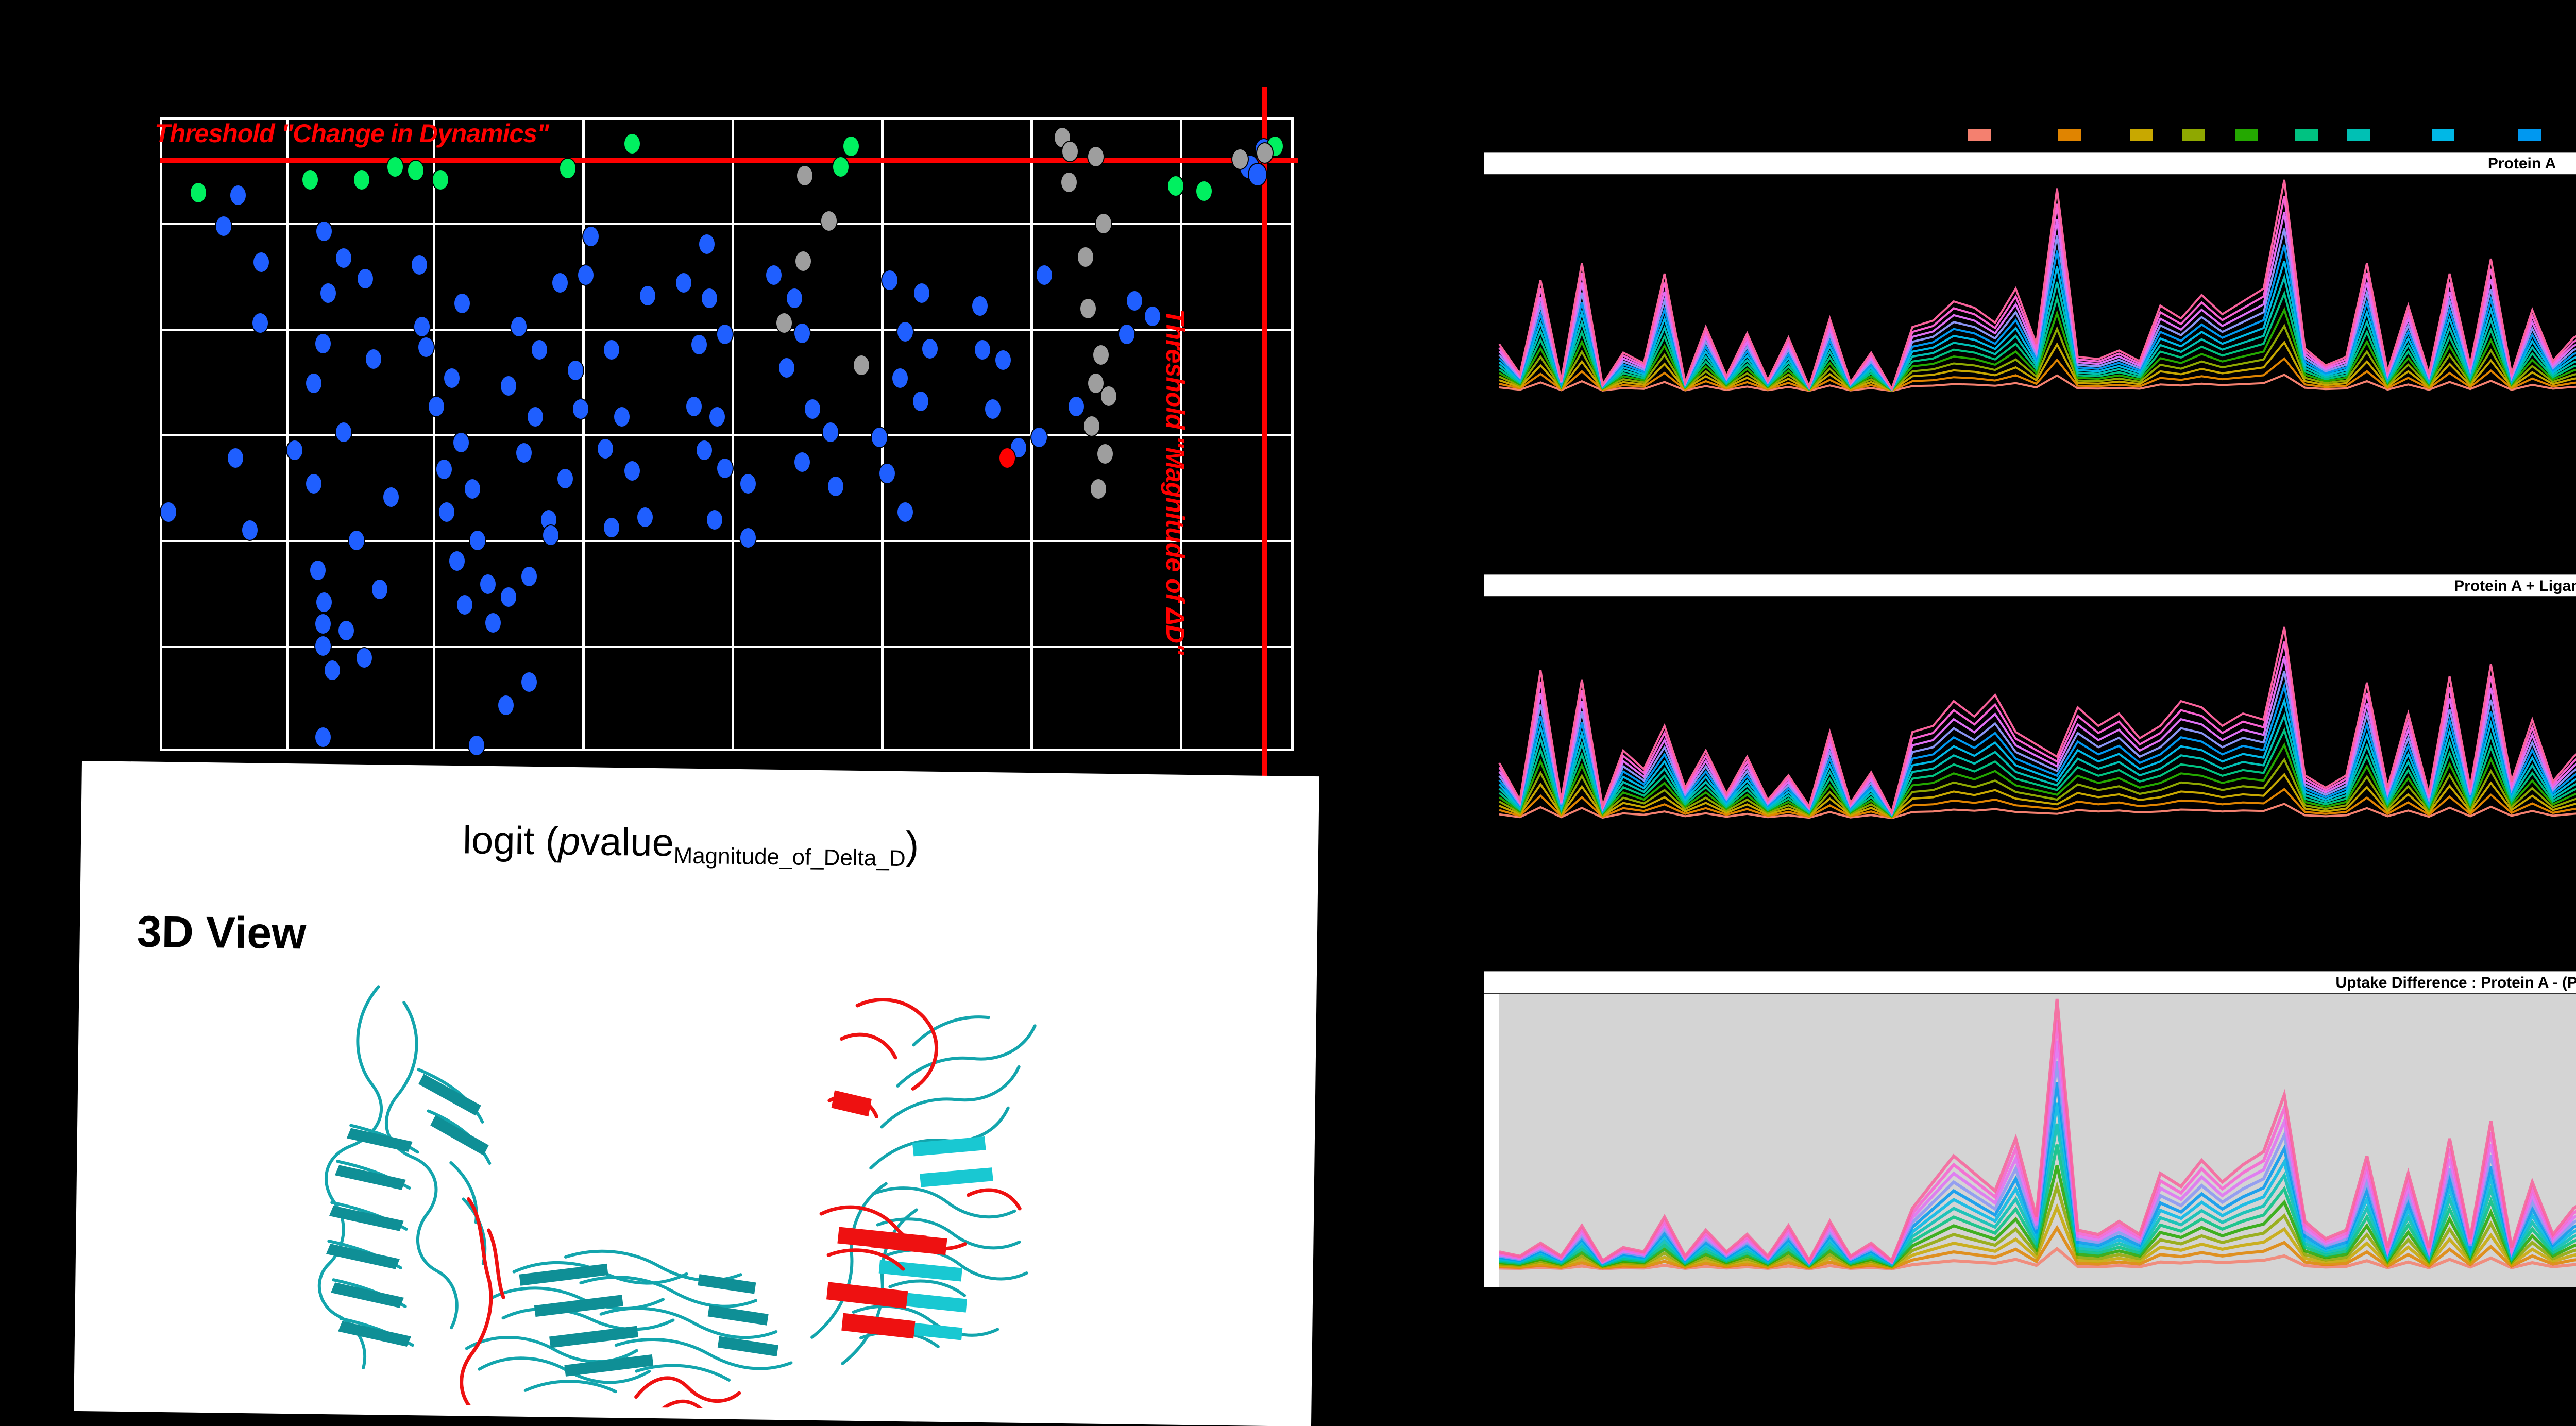 This screenshot has height=1426, width=2576. Describe the element at coordinates (2030, 1140) in the screenshot. I see `uptake-difference-curves` at that location.